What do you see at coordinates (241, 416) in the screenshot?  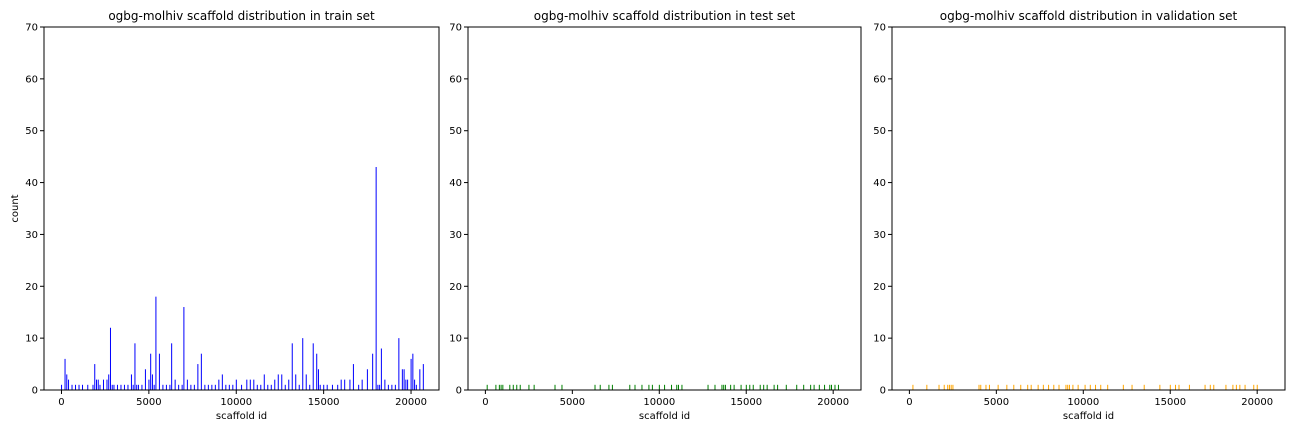 I see `x-axis-label-train: scaffold id` at bounding box center [241, 416].